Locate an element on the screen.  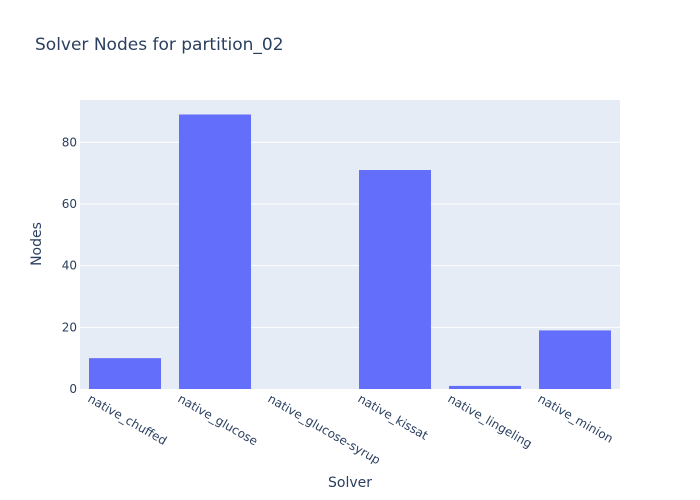
x-tick-label: native_minion is located at coordinates (576, 418).